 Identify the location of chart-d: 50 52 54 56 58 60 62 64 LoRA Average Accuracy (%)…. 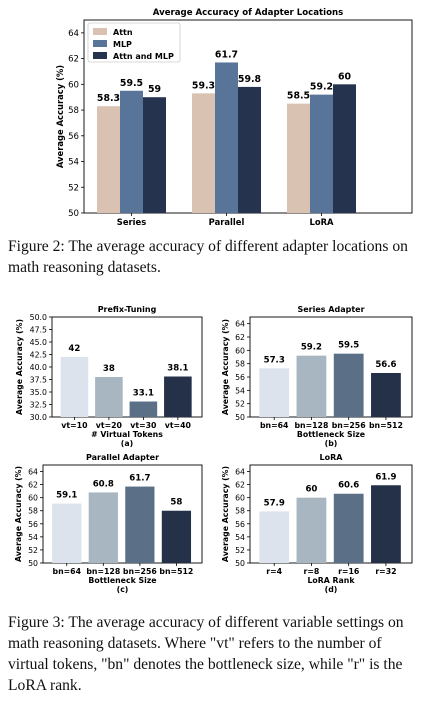
(317, 523).